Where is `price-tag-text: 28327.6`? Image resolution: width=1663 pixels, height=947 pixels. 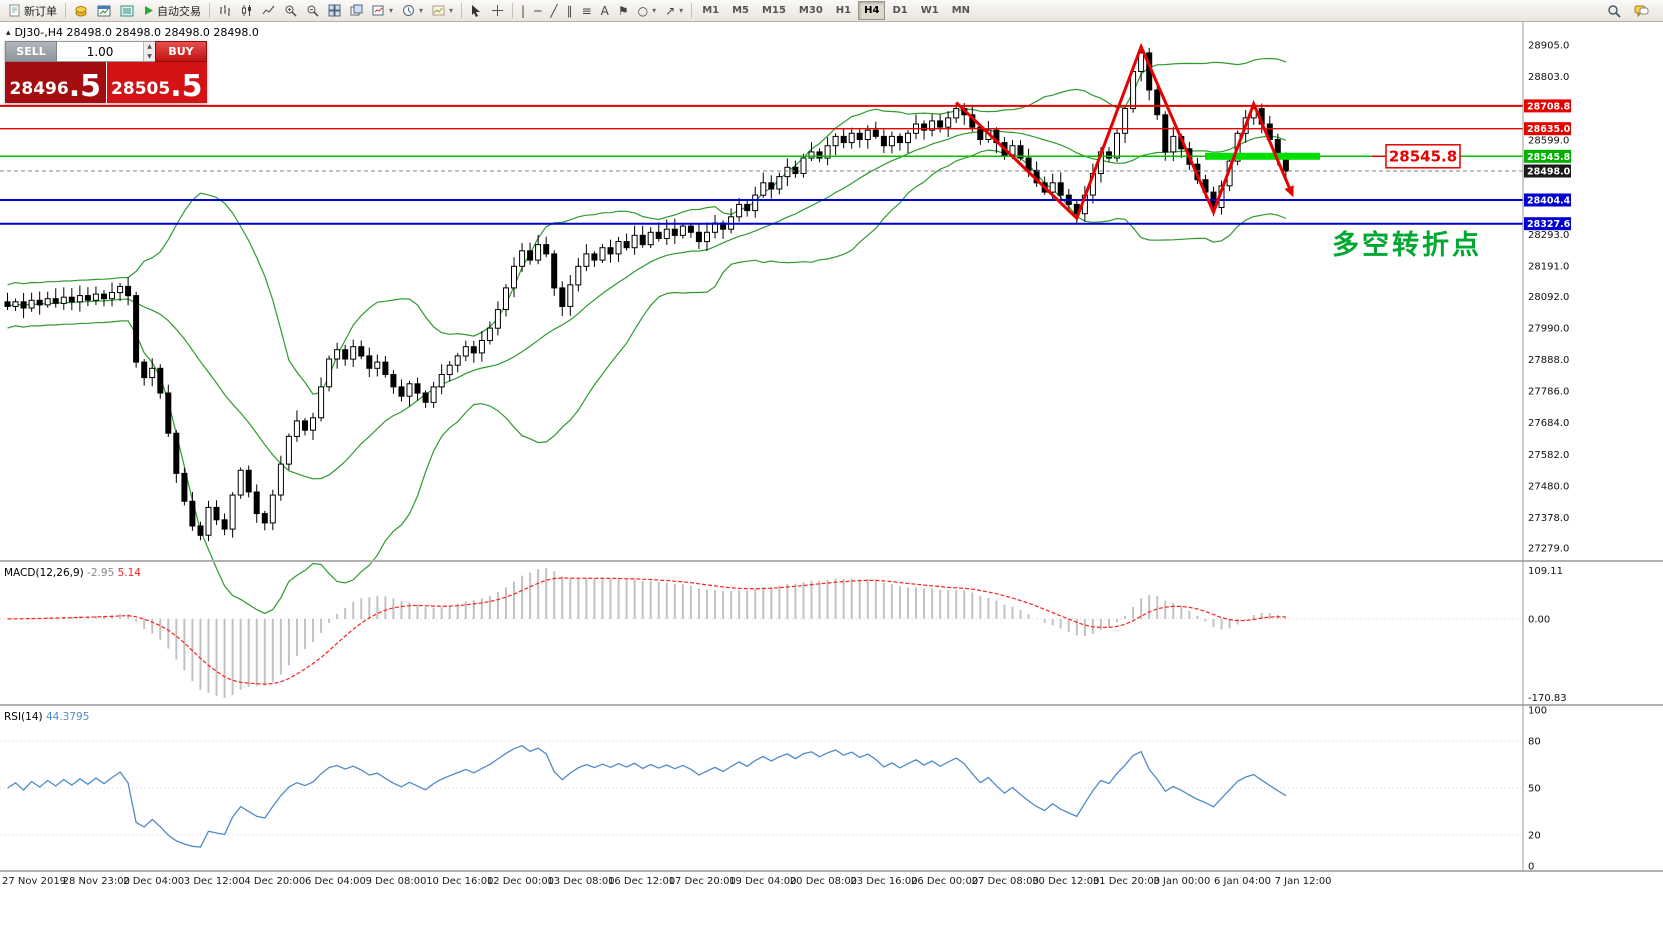 price-tag-text: 28327.6 is located at coordinates (1549, 224).